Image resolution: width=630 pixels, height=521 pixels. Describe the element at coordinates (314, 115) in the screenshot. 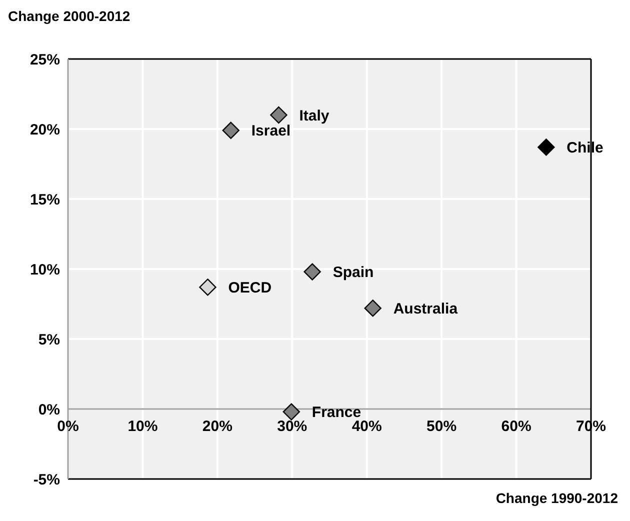

I see `series-label: Italy` at that location.